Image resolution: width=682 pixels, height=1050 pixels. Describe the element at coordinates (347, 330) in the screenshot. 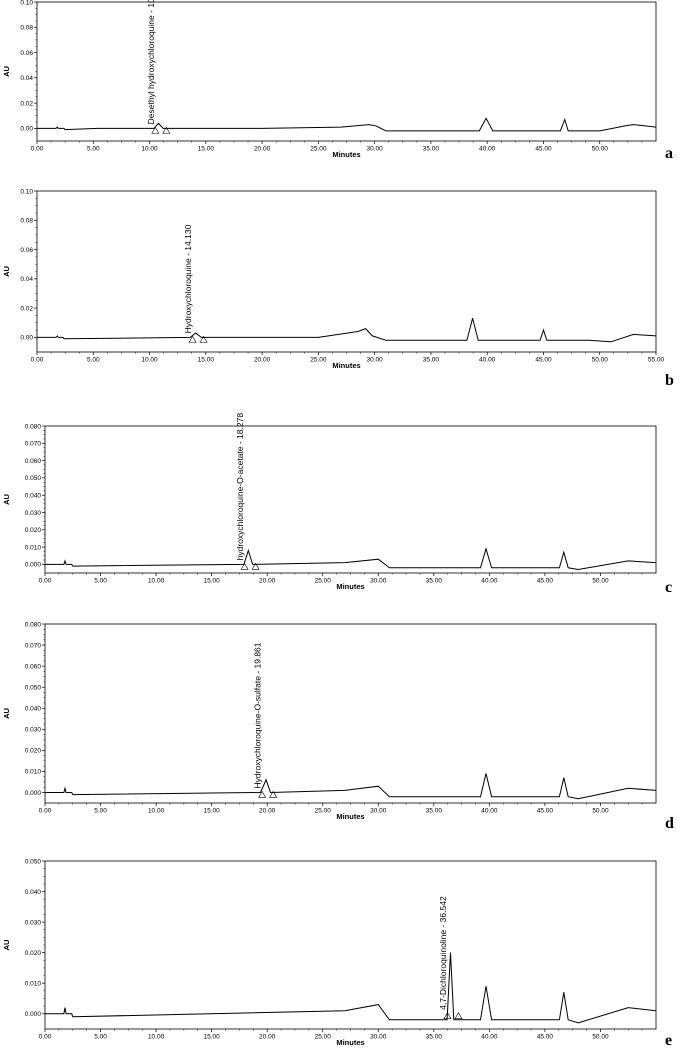

I see `chromatogram-trace` at that location.